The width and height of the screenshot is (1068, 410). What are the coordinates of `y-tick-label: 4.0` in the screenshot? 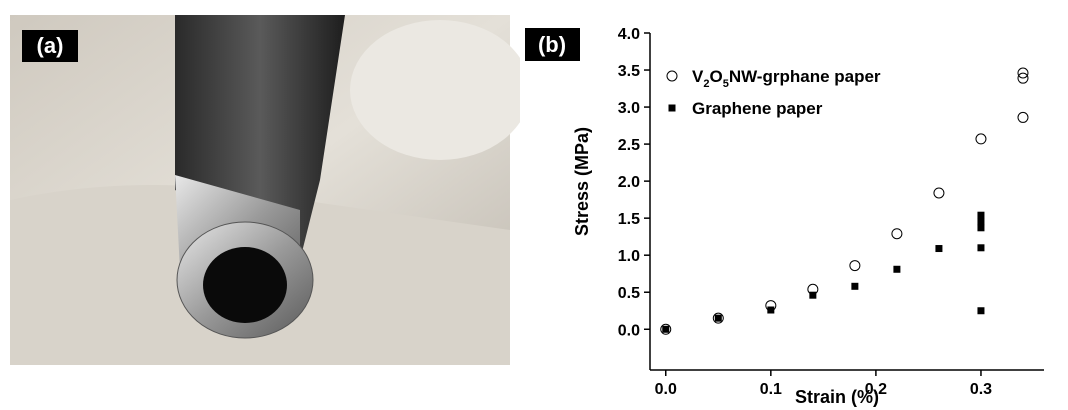 It's located at (629, 34).